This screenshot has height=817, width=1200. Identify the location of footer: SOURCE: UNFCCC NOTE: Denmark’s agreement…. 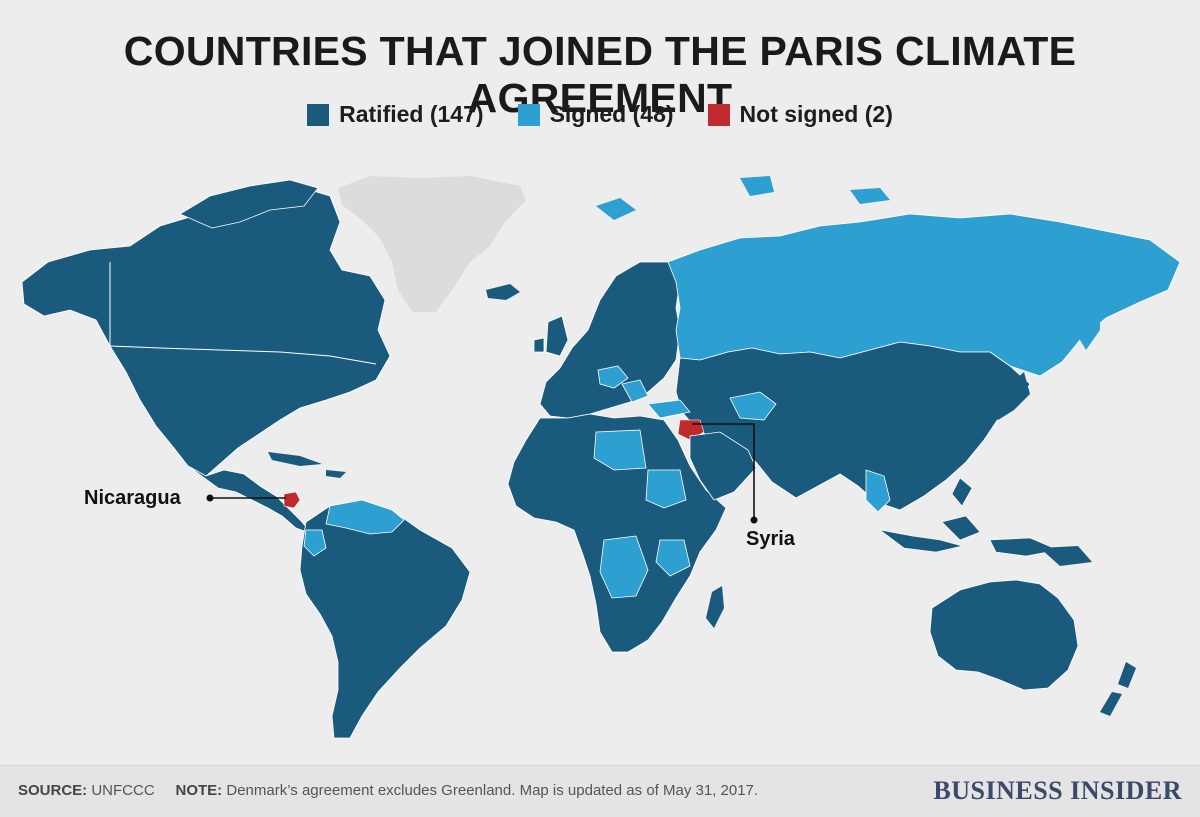
(600, 791).